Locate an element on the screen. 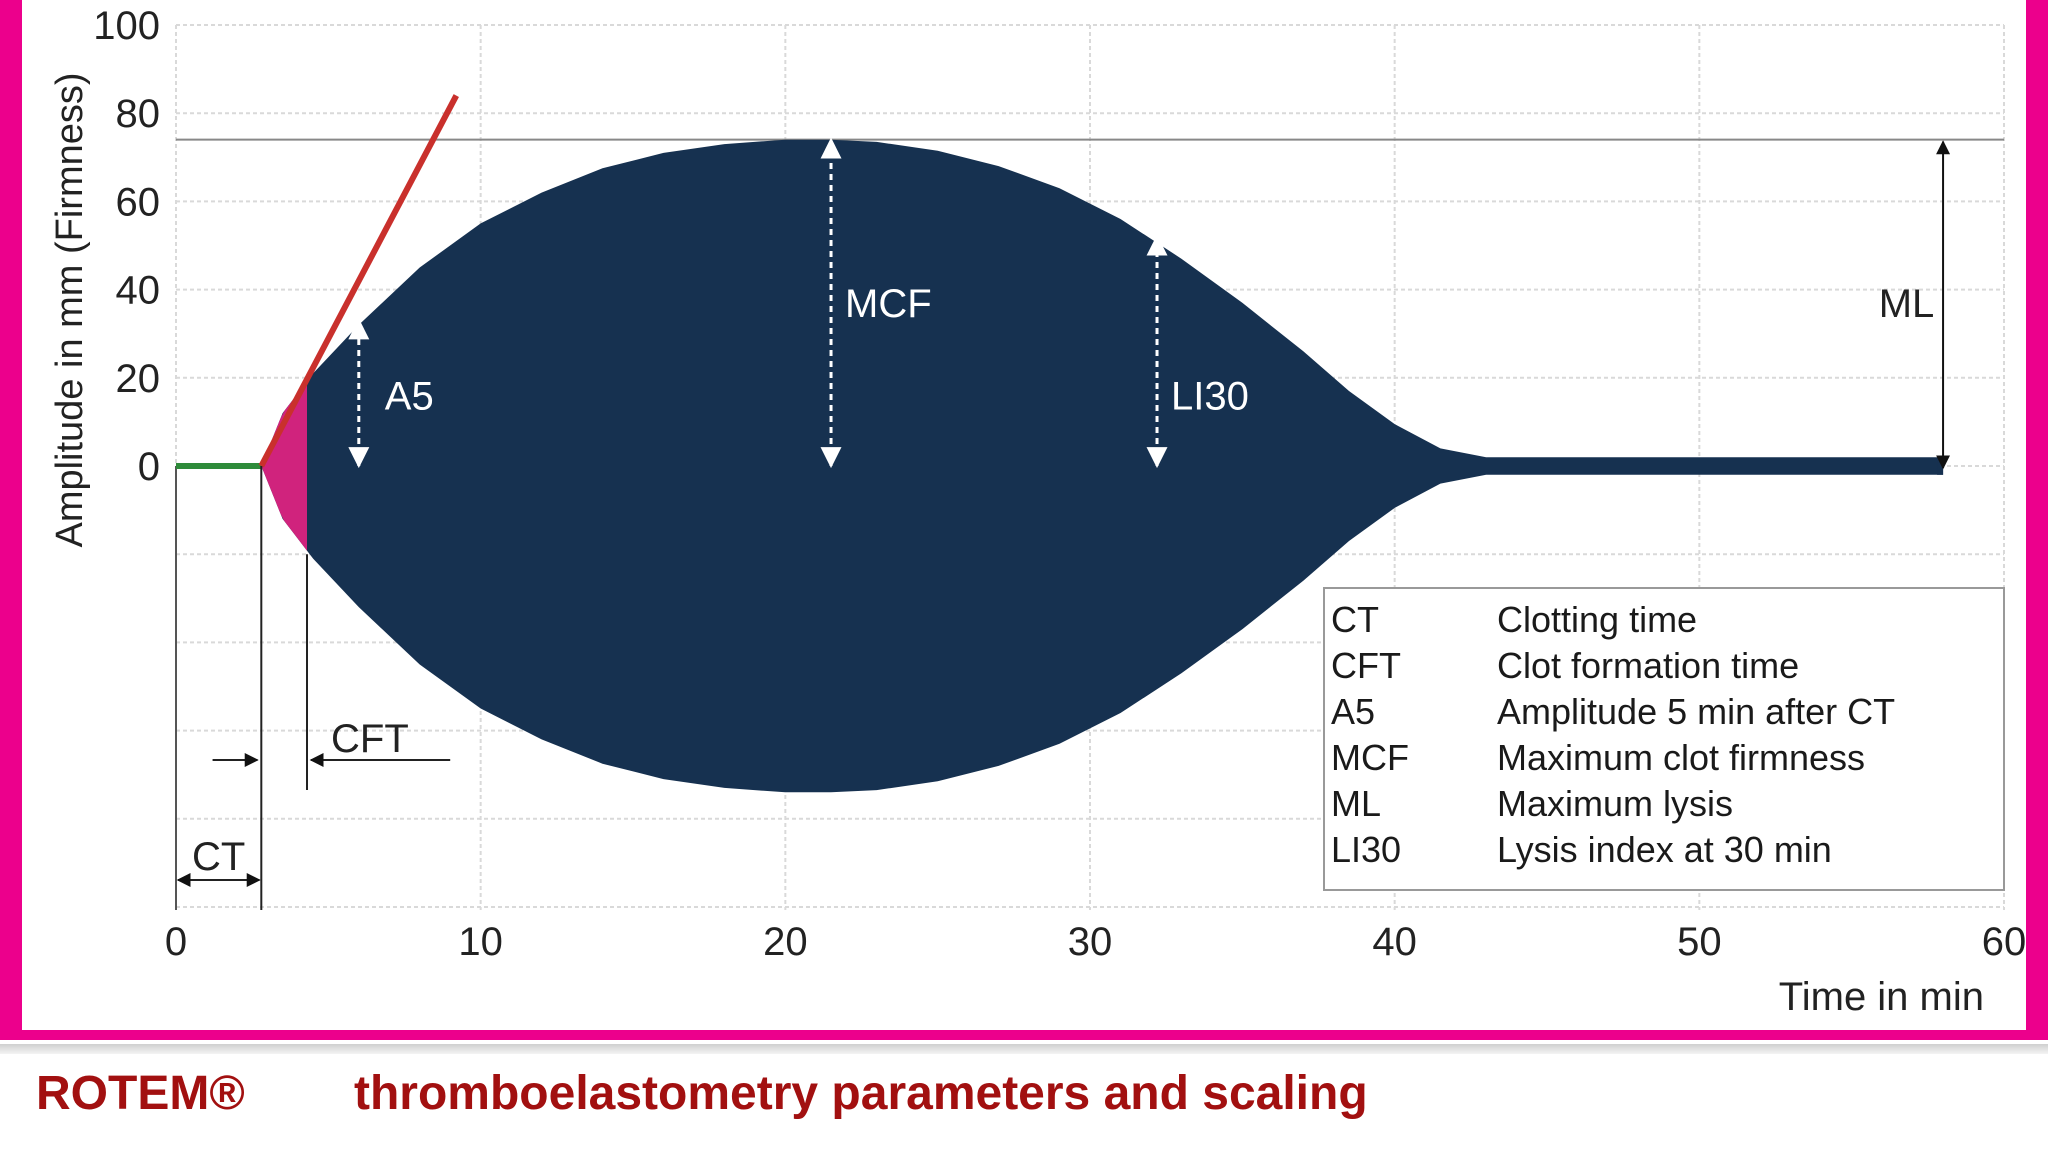 The height and width of the screenshot is (1152, 2048). a5-label: A5 is located at coordinates (409, 396).